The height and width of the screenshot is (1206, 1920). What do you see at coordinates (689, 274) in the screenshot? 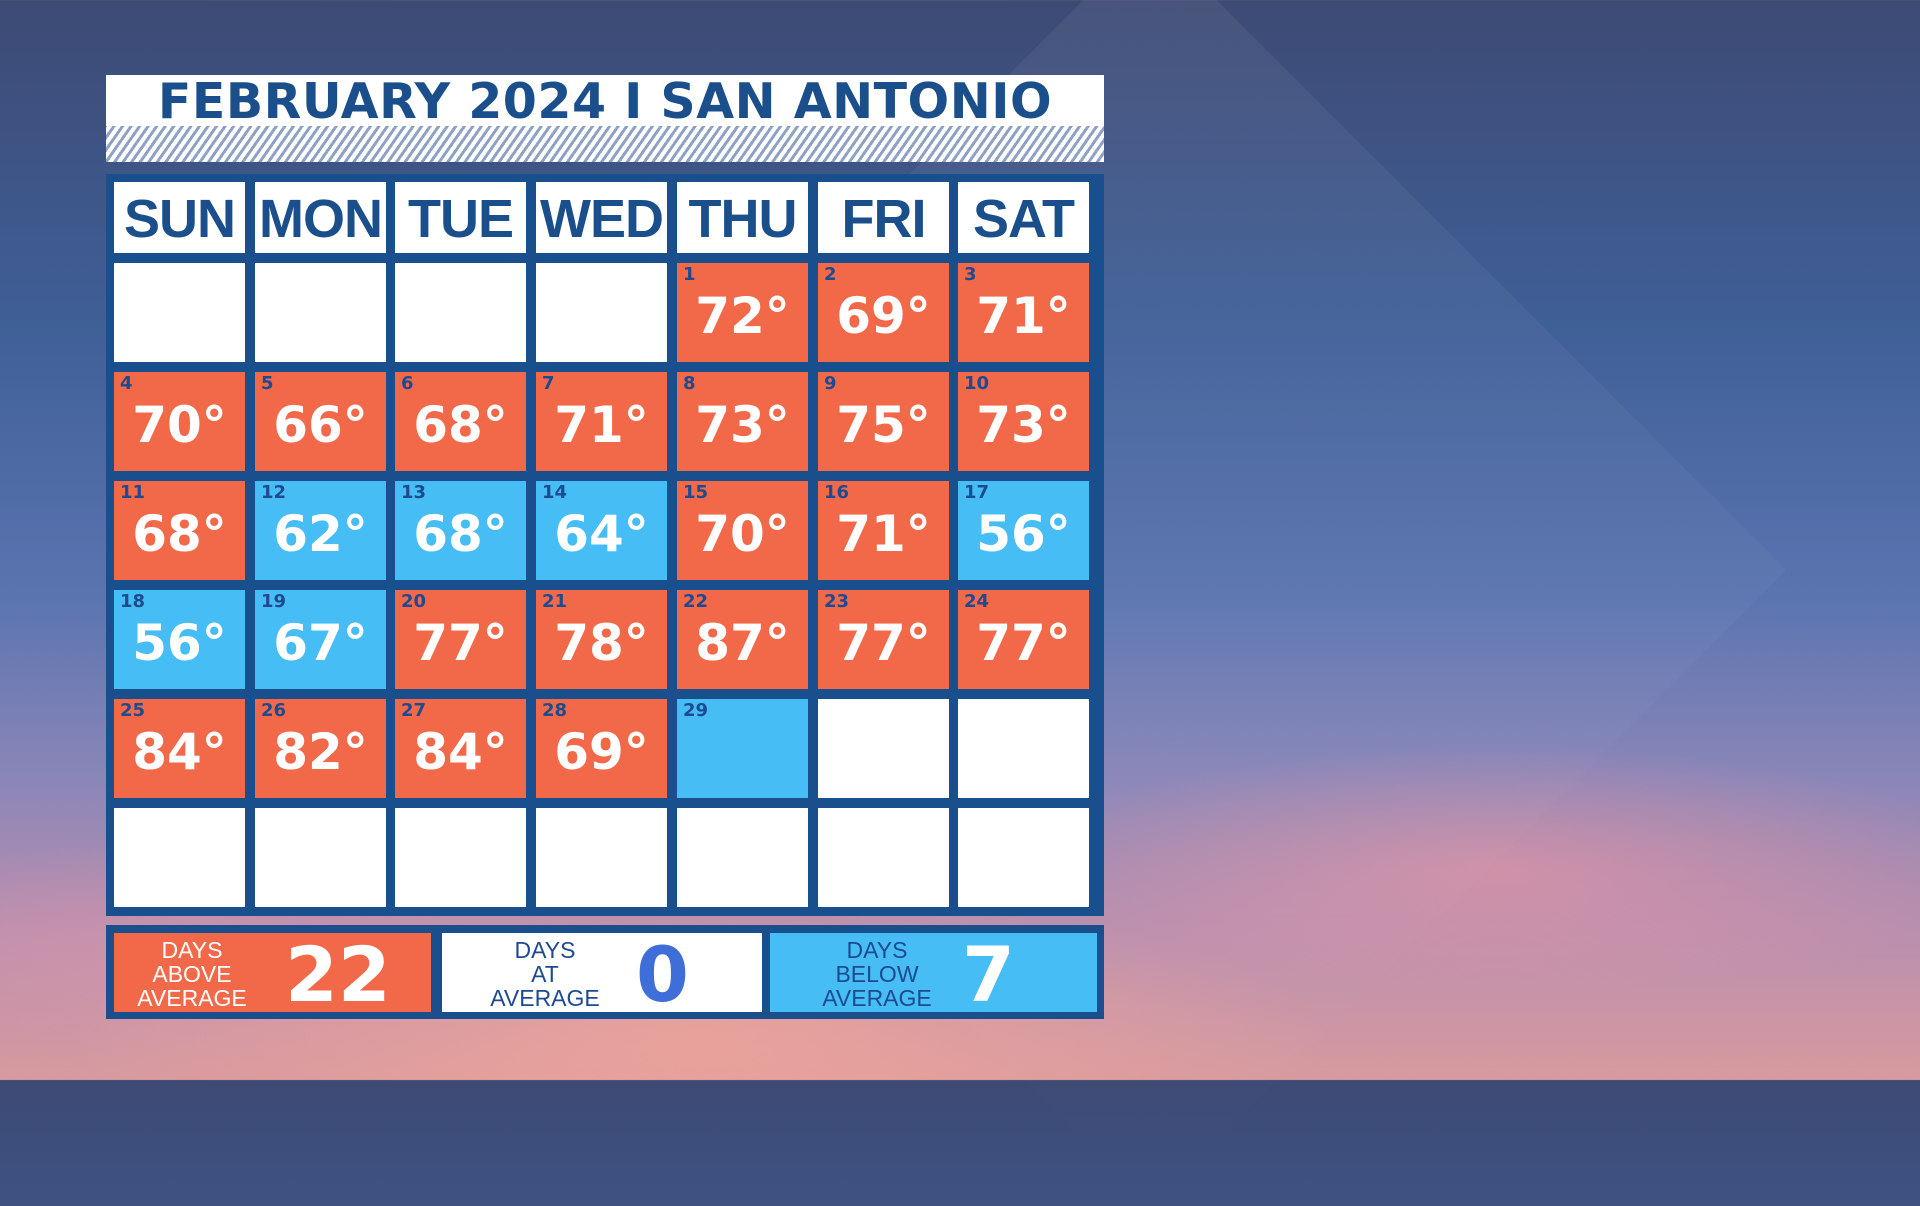
I see `day-number: 1` at bounding box center [689, 274].